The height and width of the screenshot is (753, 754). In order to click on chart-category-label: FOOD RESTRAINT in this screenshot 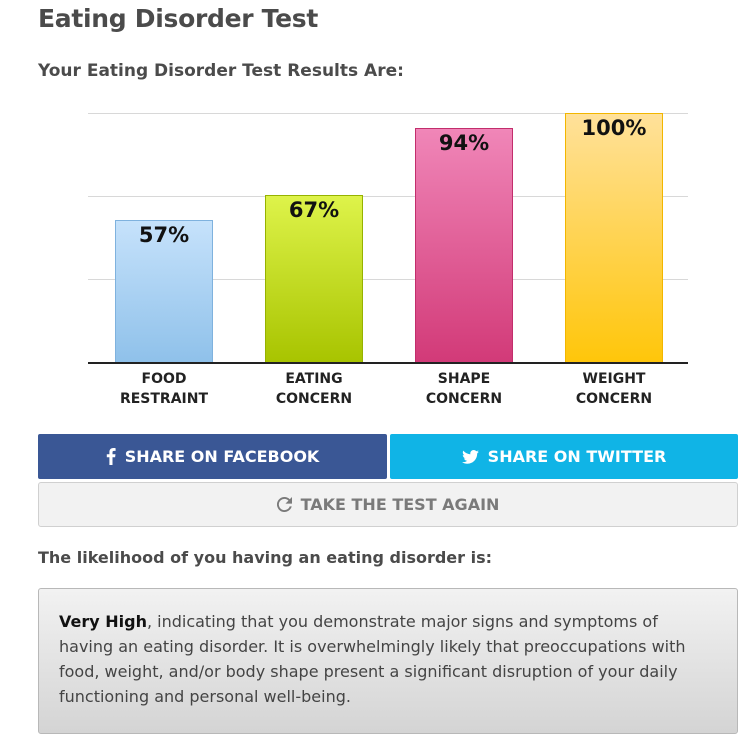, I will do `click(164, 389)`.